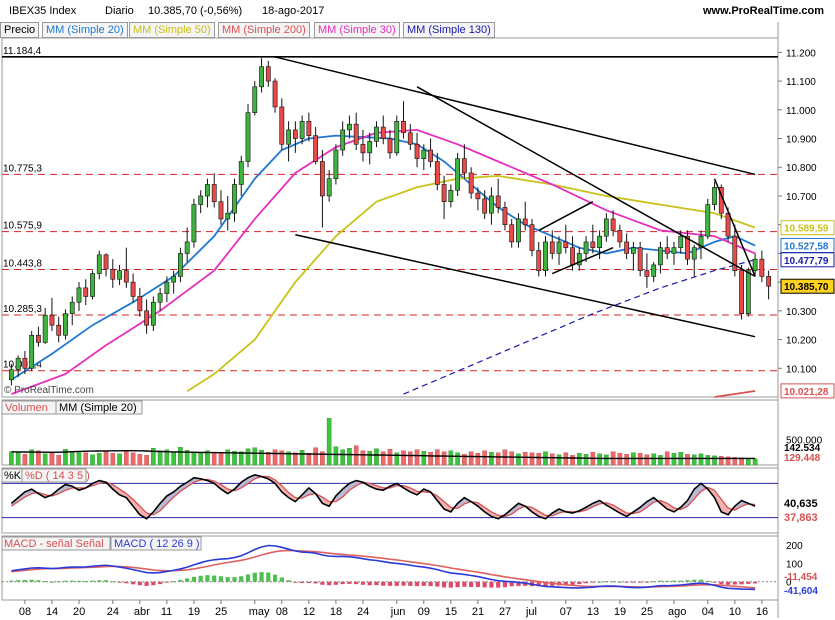  I want to click on x-tick-label: jul, so click(531, 612).